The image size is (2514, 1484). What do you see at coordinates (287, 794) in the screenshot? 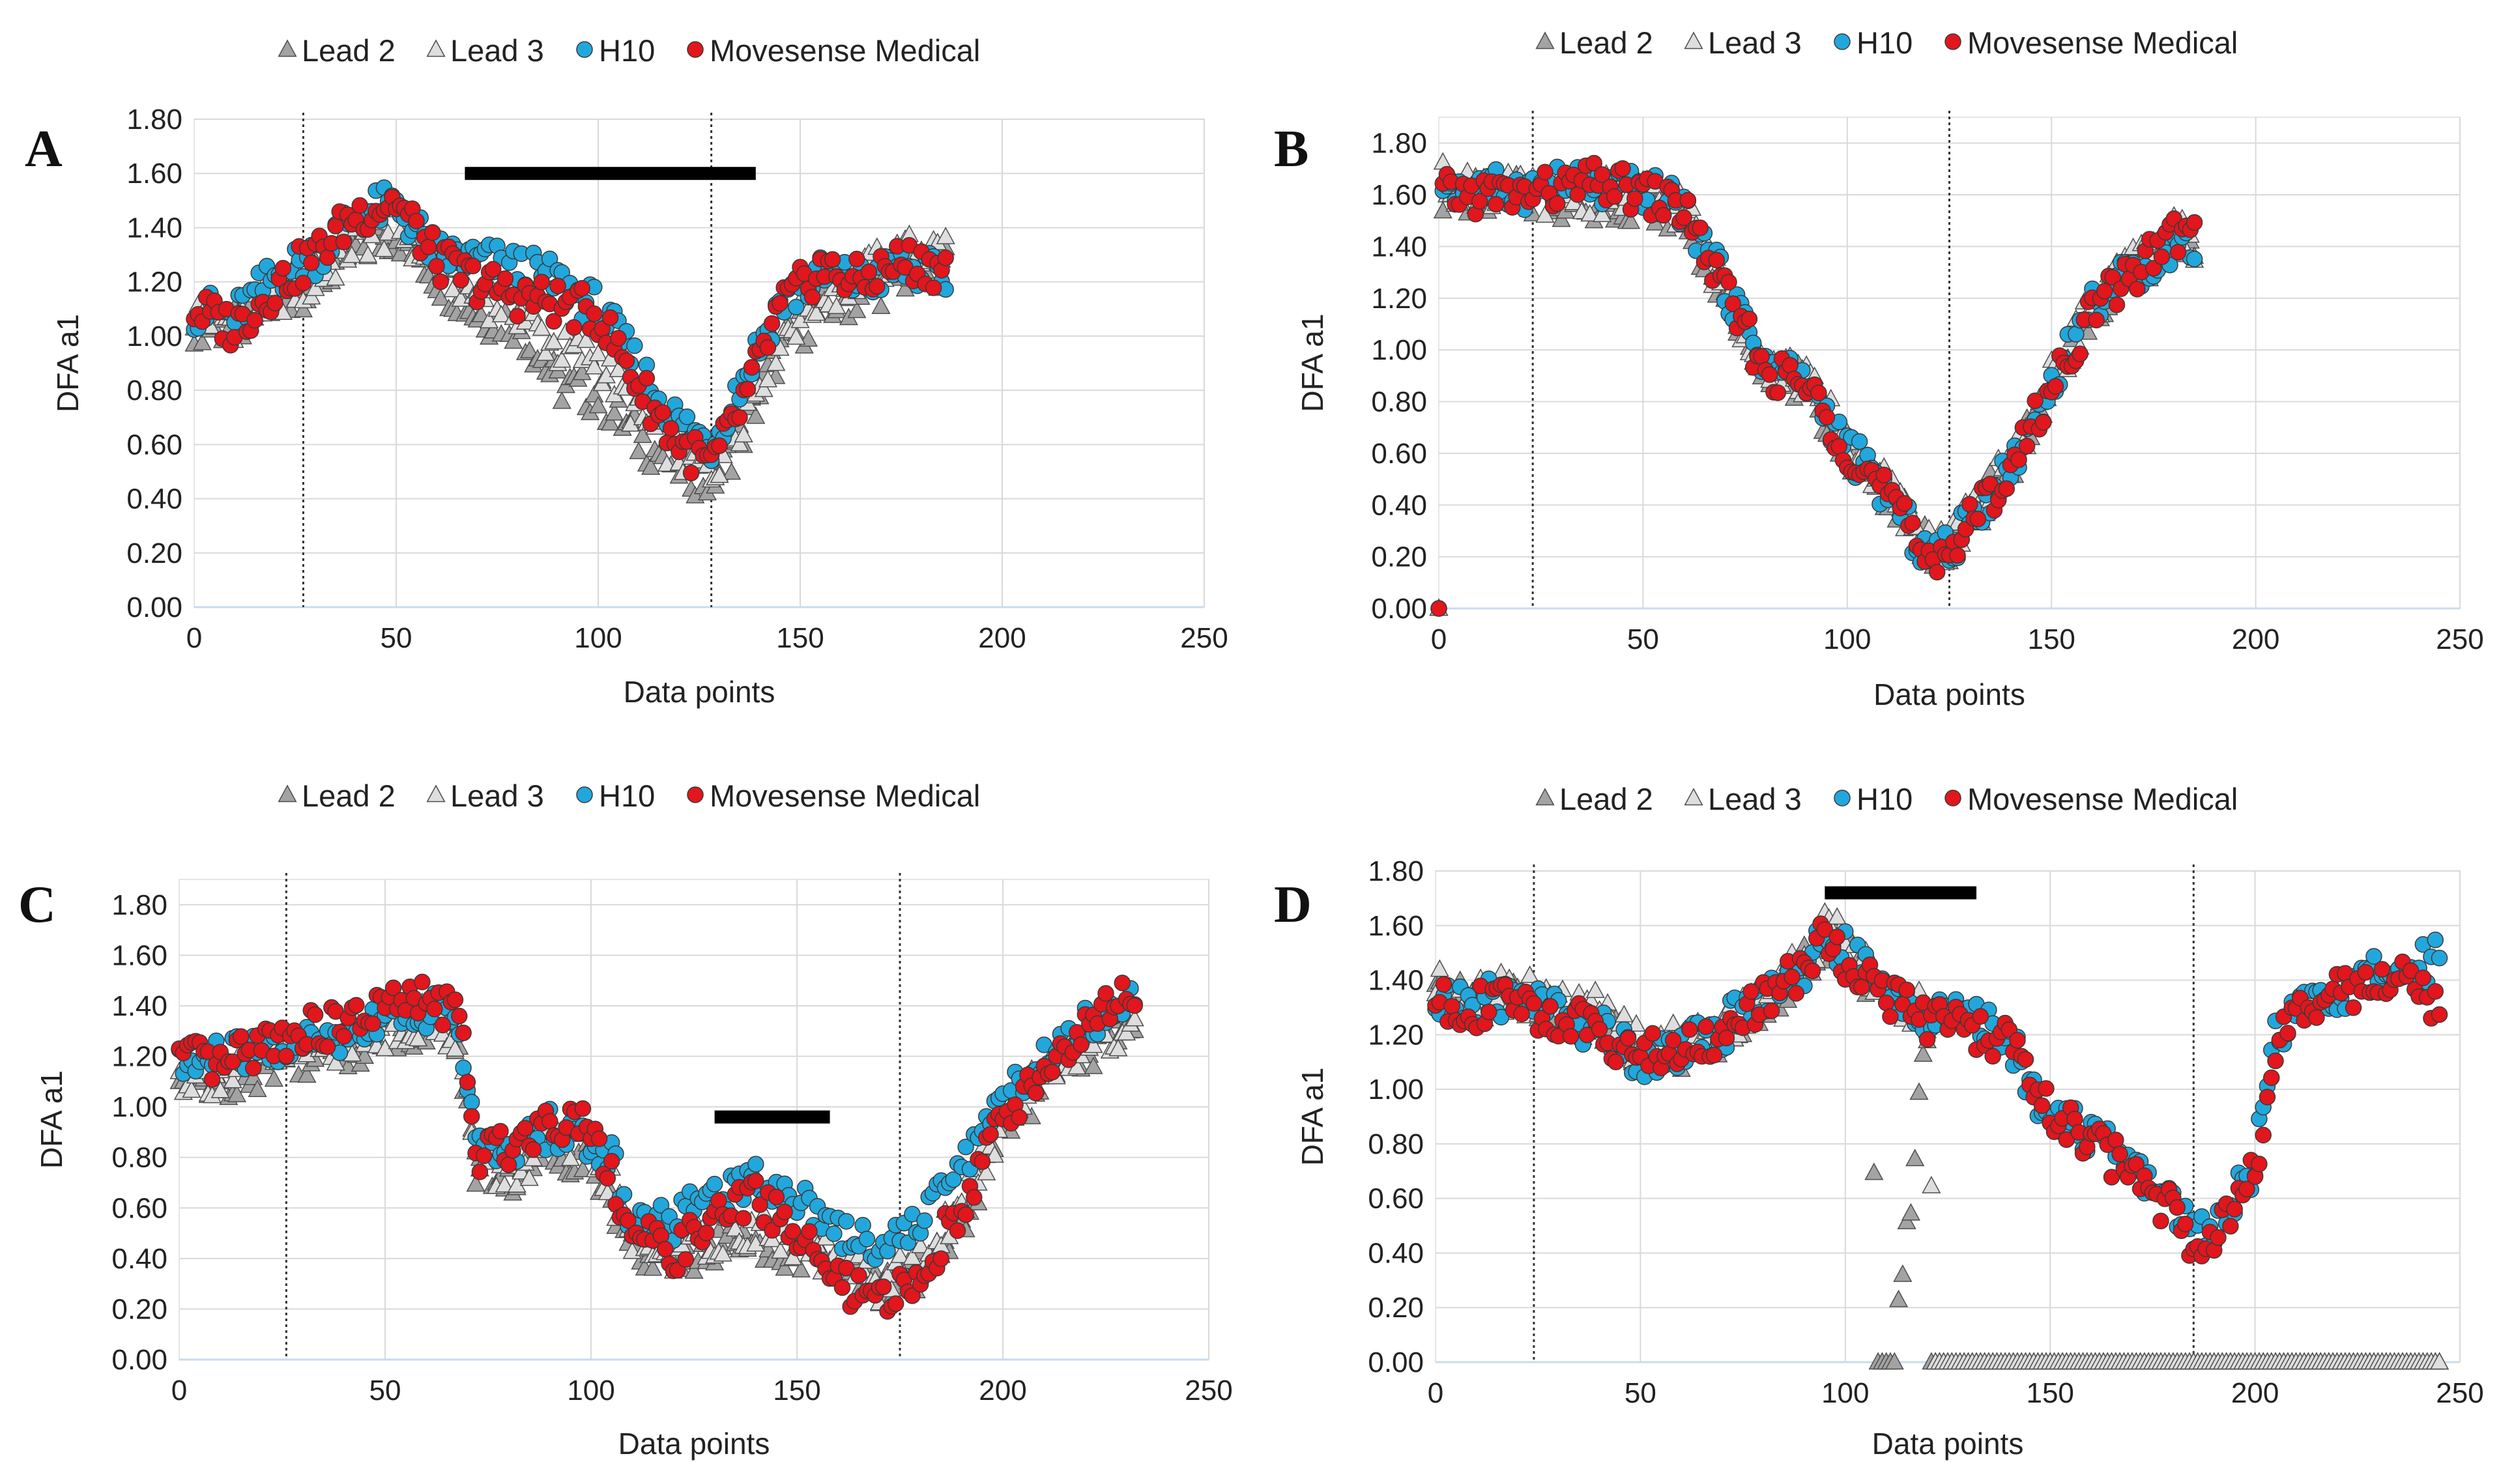
I see `legend-marker-lead2` at bounding box center [287, 794].